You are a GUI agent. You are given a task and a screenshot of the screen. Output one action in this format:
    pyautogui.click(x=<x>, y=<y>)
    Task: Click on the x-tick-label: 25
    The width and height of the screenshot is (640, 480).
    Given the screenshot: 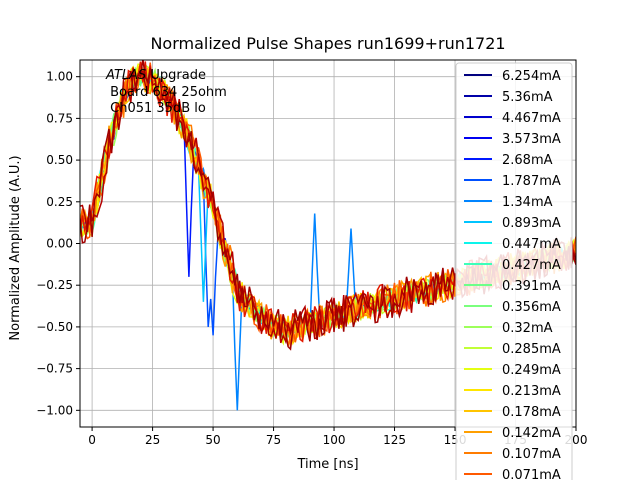 What is the action you would take?
    pyautogui.click(x=152, y=440)
    